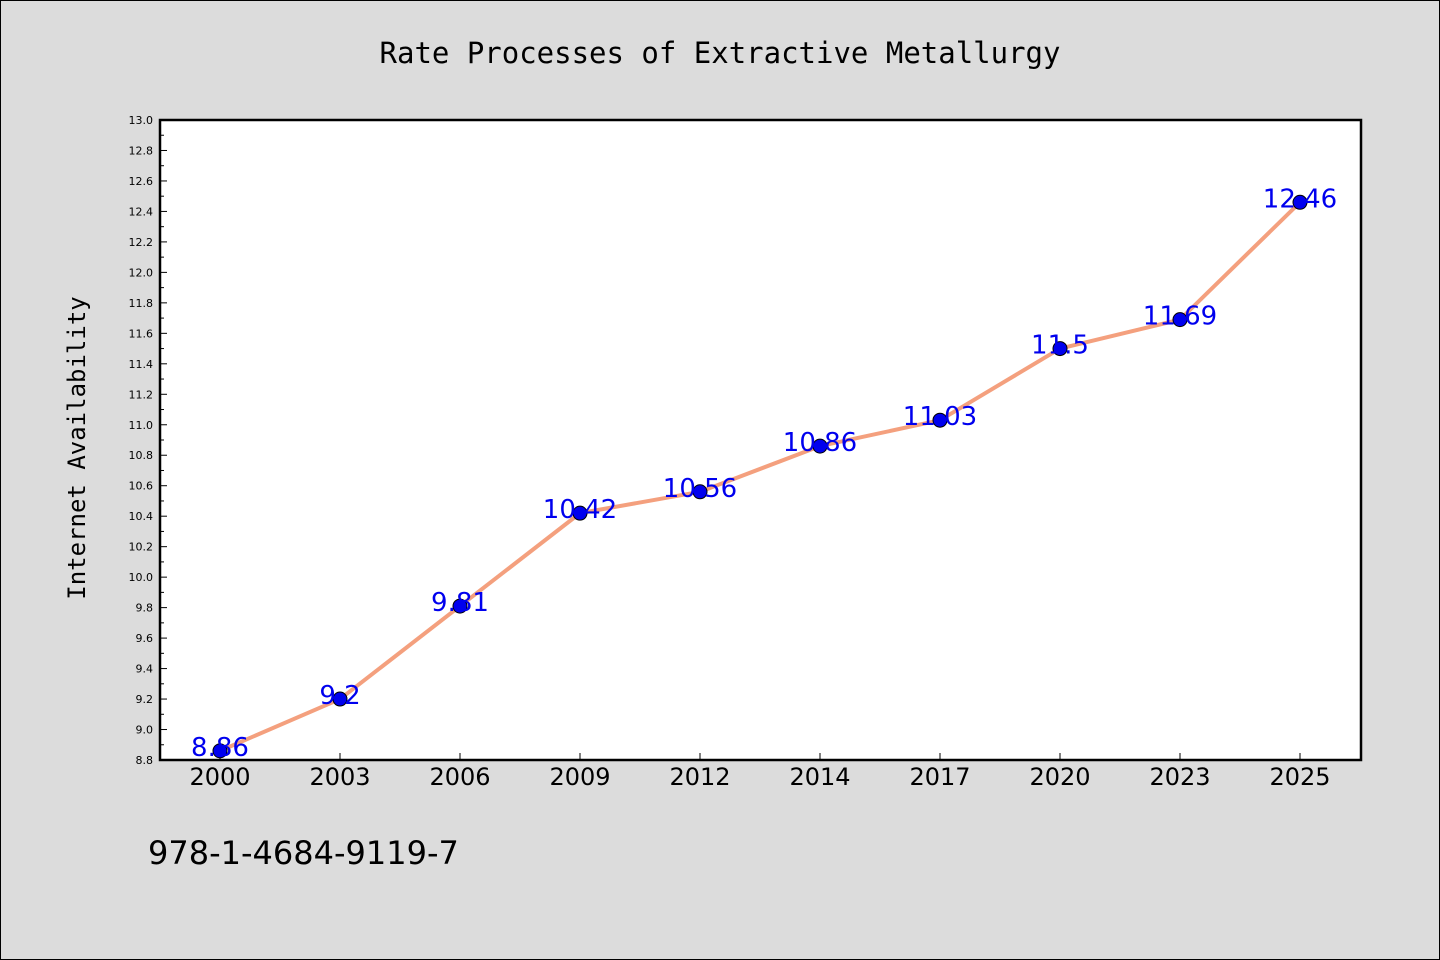 This screenshot has width=1440, height=960. What do you see at coordinates (219, 777) in the screenshot?
I see `x-tick-label: 2000` at bounding box center [219, 777].